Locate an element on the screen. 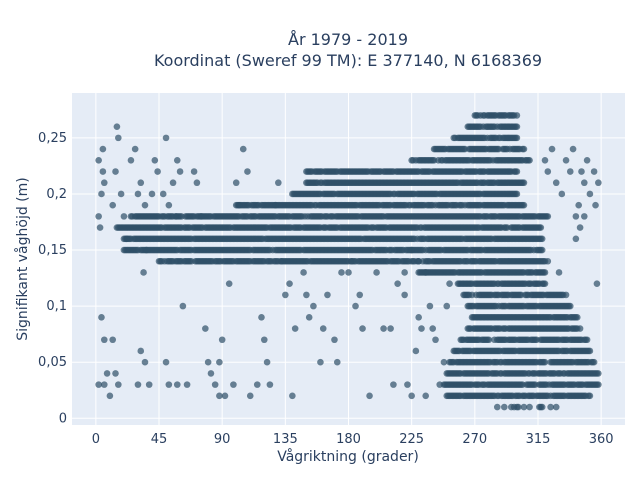 This screenshot has width=640, height=480. y-tick-label: 0,25 is located at coordinates (52, 138).